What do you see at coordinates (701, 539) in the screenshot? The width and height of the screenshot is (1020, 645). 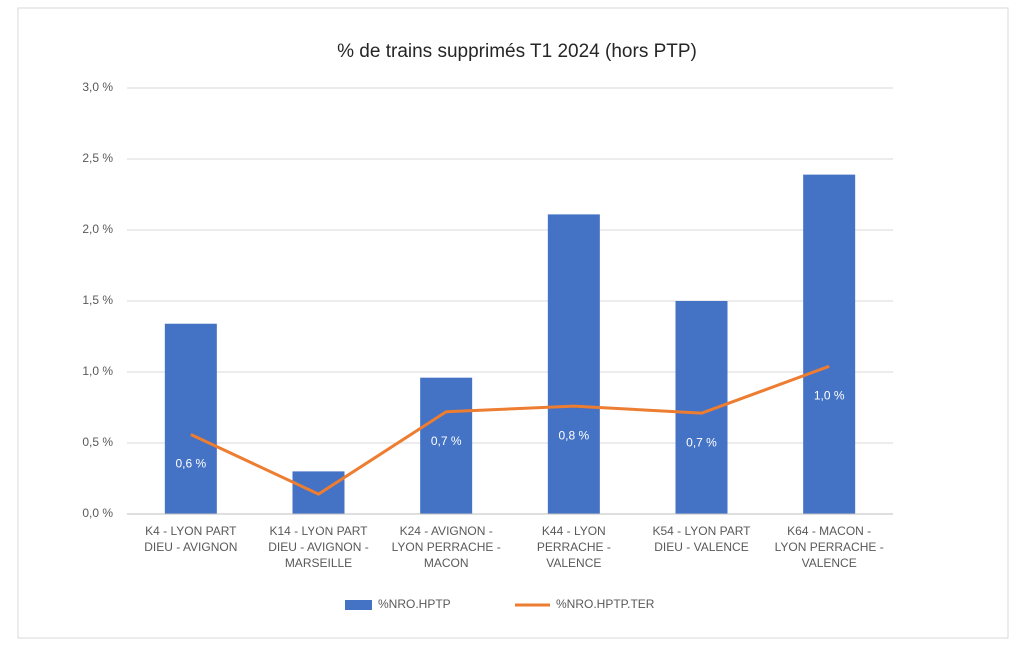 I see `x-tick-label: K54 - LYON PART DIEU - VALENCE` at bounding box center [701, 539].